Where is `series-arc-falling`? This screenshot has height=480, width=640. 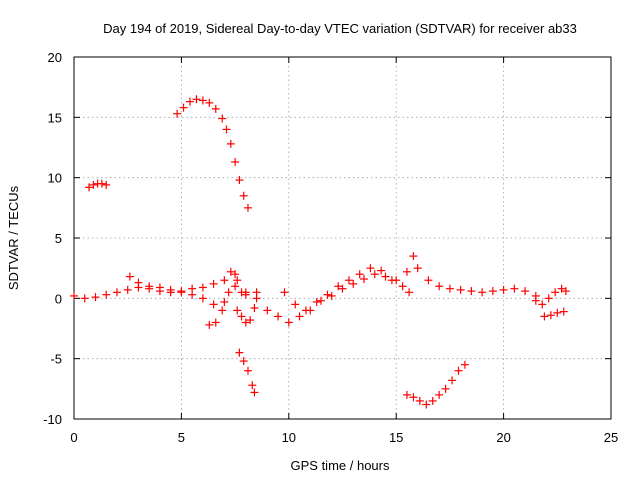 series-arc-falling is located at coordinates (246, 315).